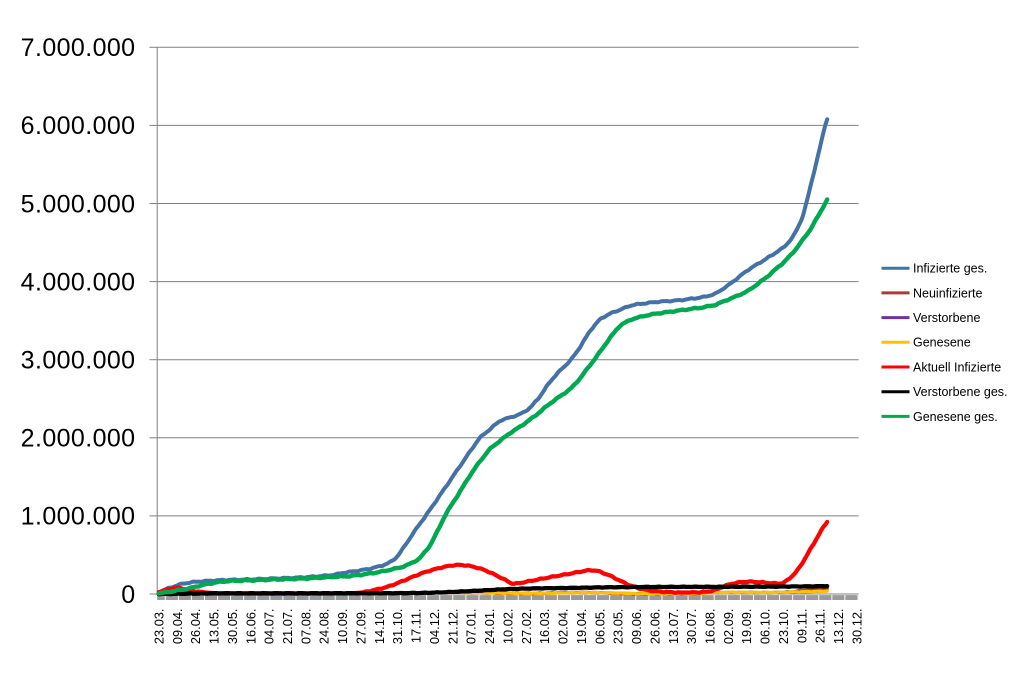 The width and height of the screenshot is (1013, 673). I want to click on svg-text: 14.10., so click(379, 627).